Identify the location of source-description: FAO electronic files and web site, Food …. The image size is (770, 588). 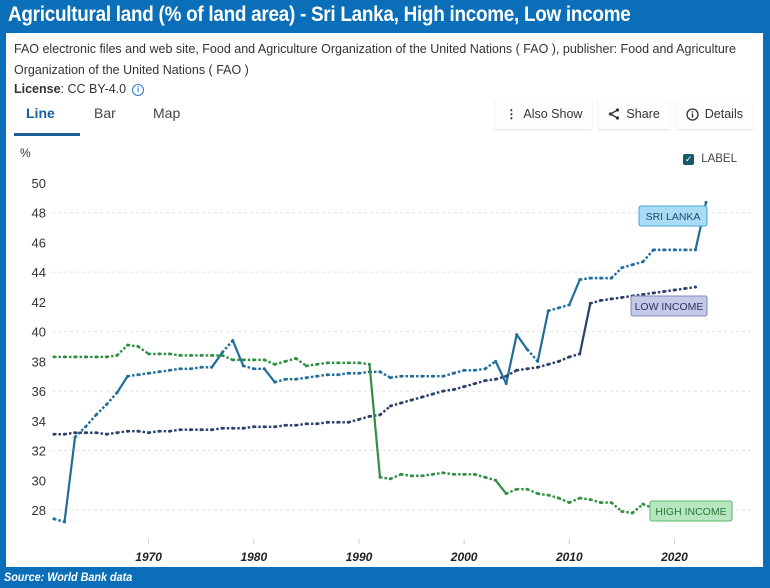
(375, 59).